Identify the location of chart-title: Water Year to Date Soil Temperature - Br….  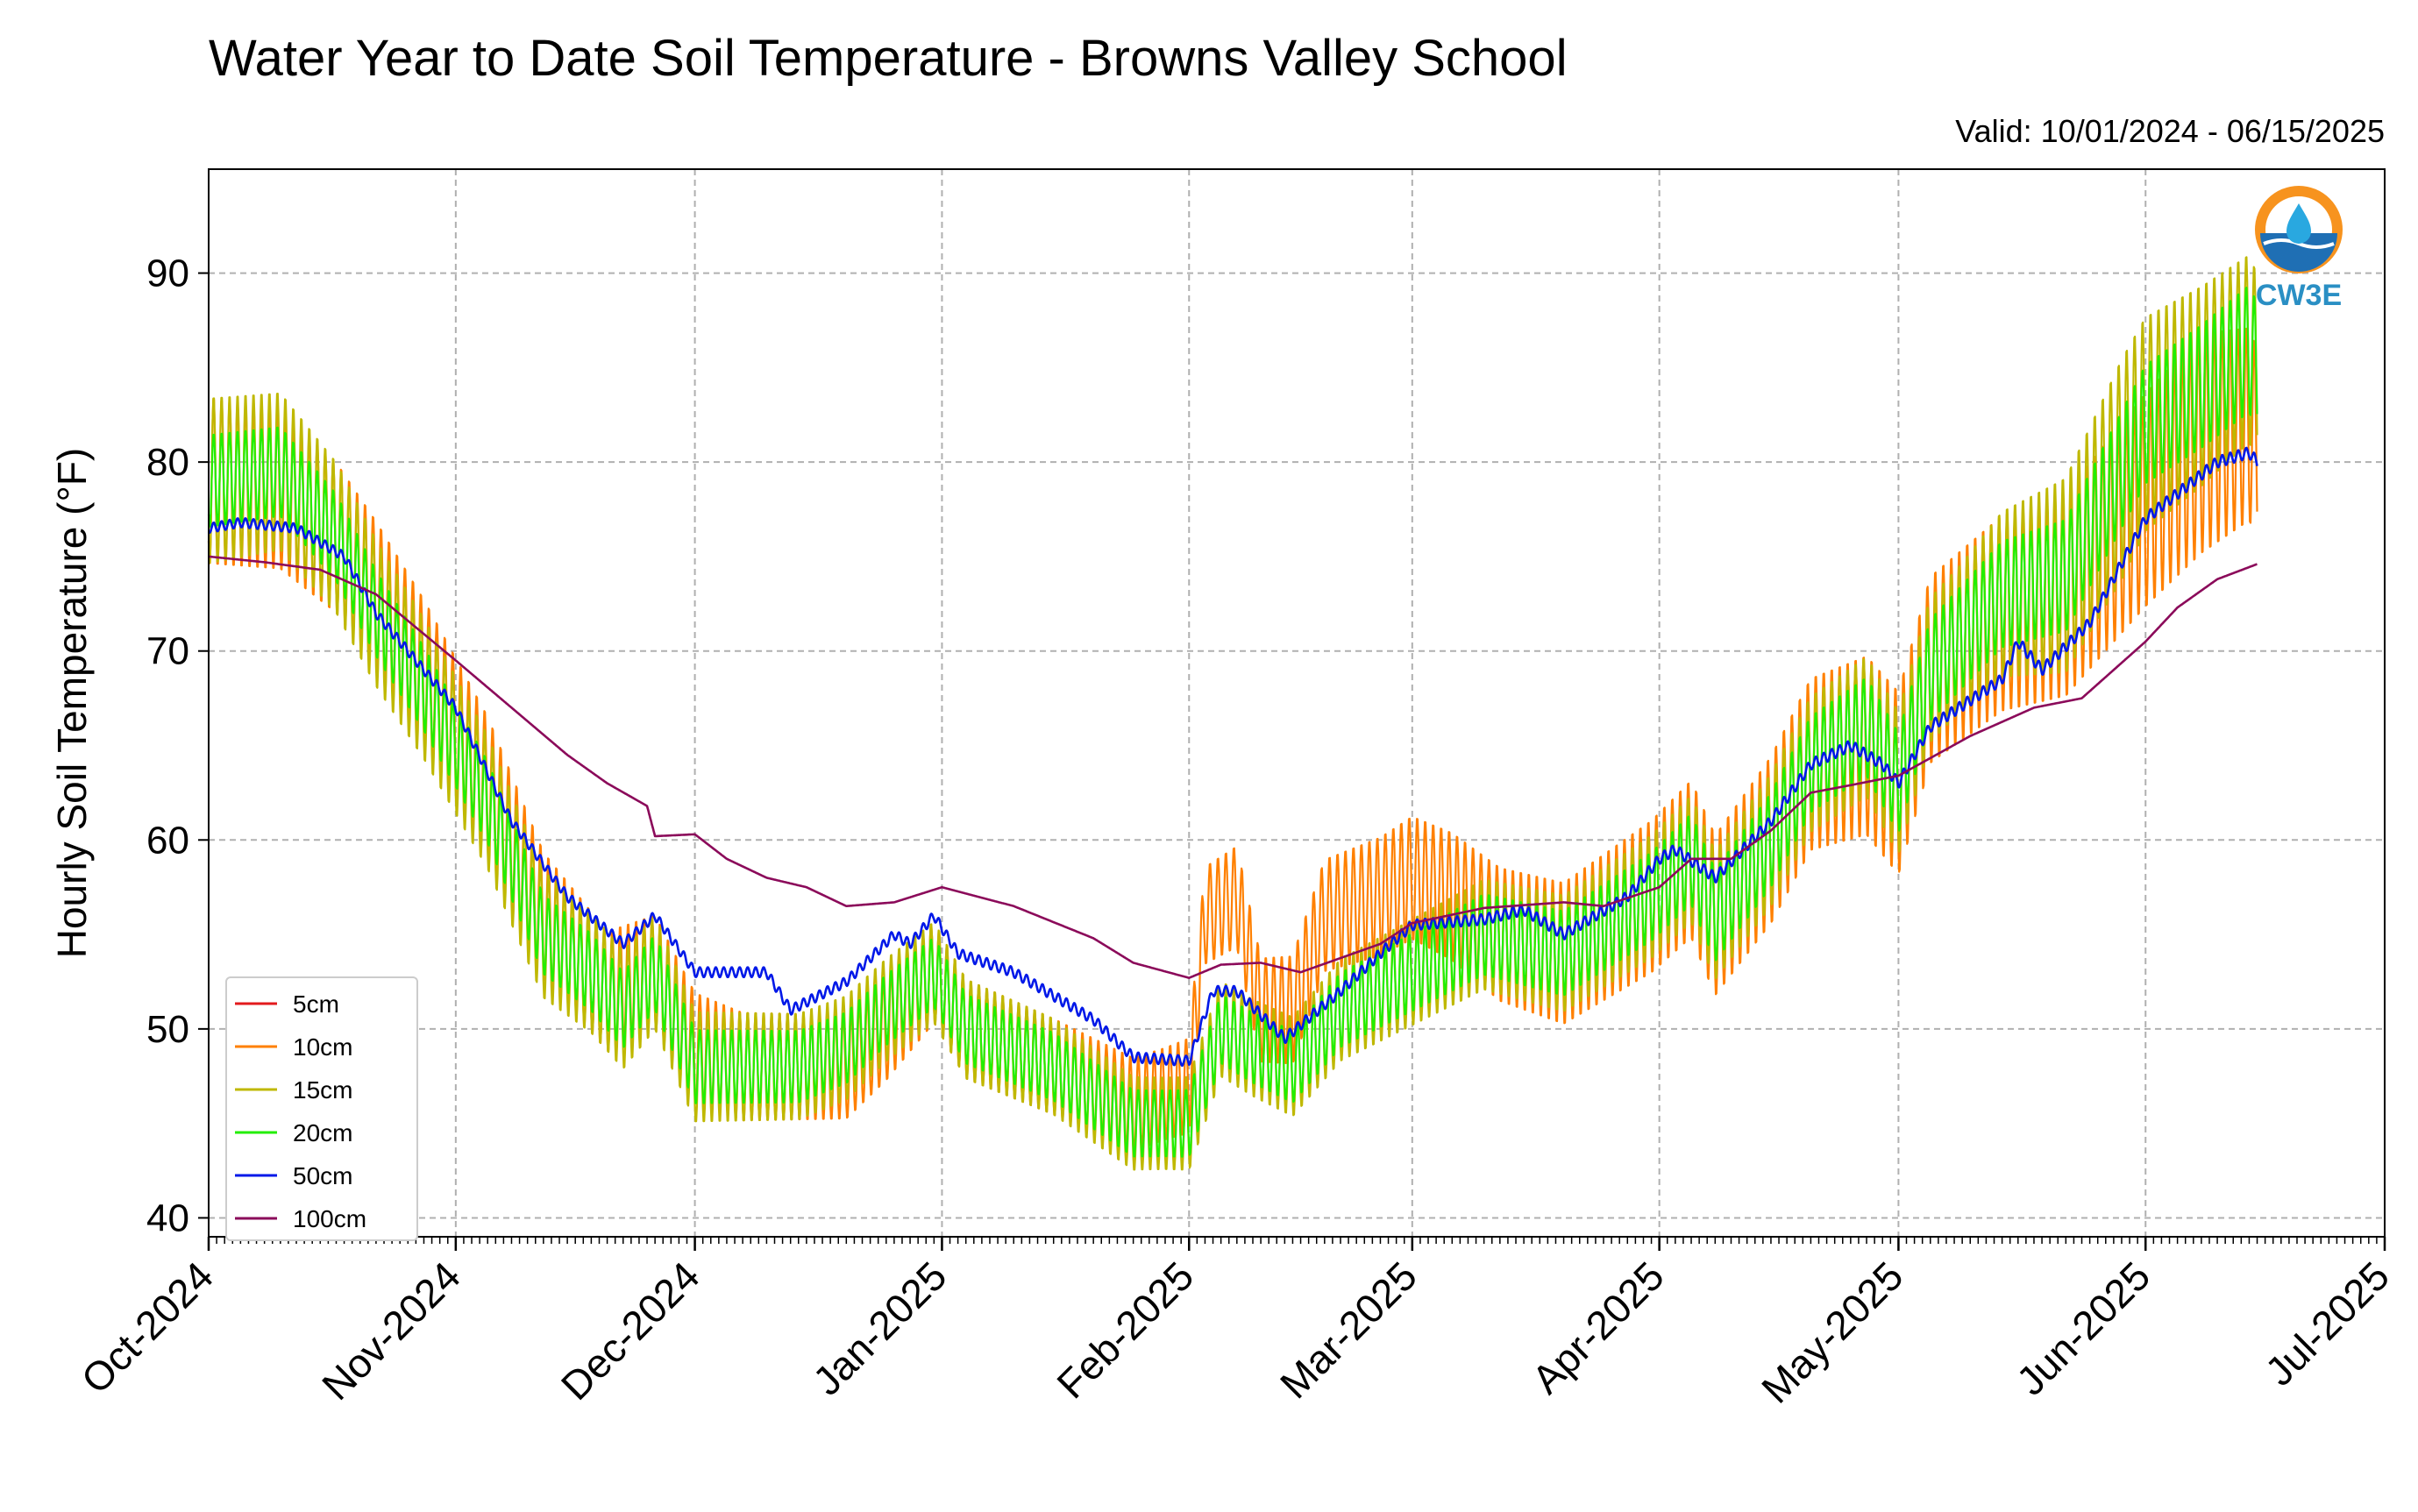
(888, 58).